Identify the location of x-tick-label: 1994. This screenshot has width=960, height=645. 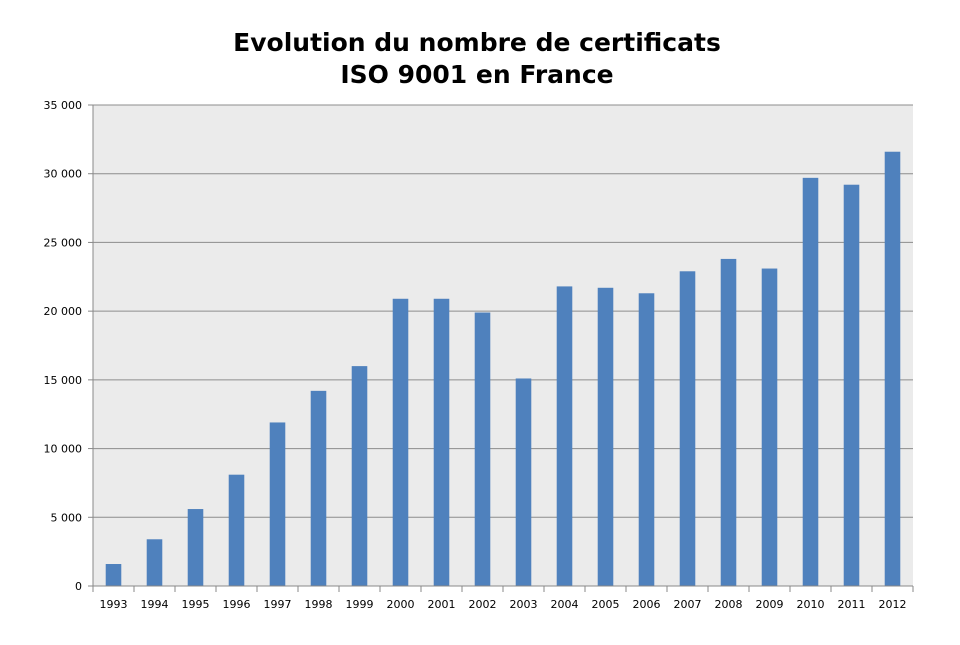
(155, 604).